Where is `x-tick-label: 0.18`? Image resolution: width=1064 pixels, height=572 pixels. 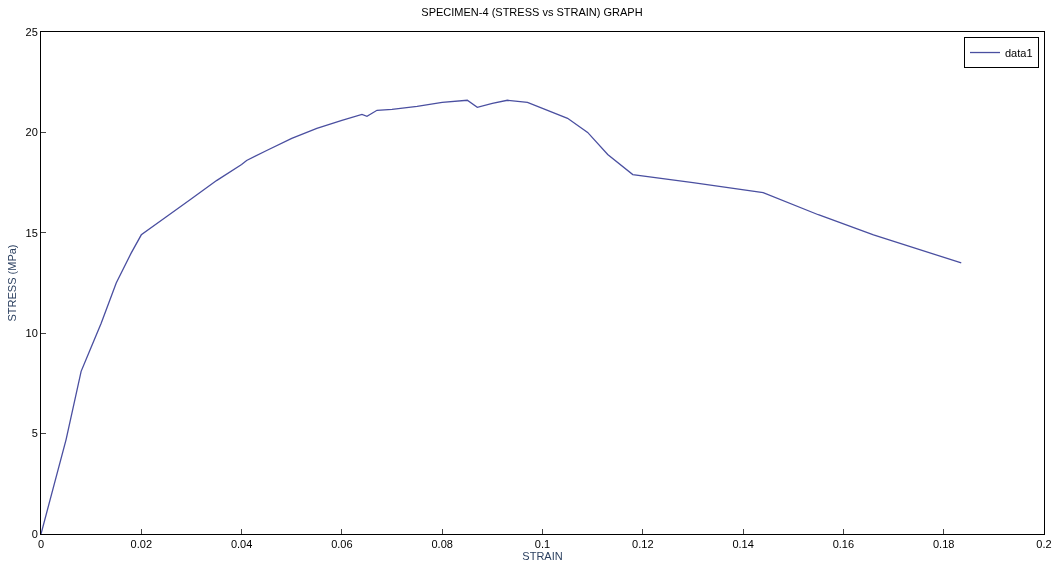
x-tick-label: 0.18 is located at coordinates (943, 544).